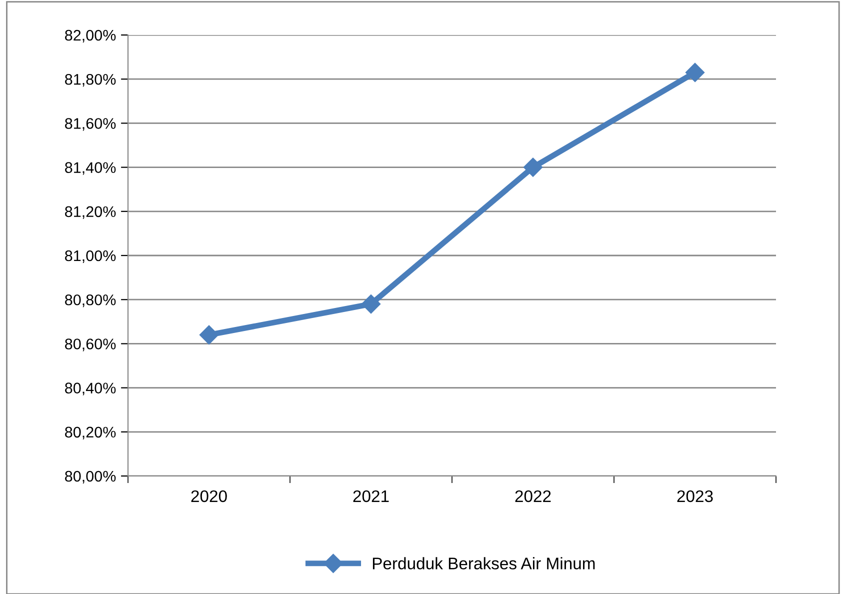 This screenshot has height=594, width=845. What do you see at coordinates (90, 124) in the screenshot?
I see `y-tick-label: 81,60%` at bounding box center [90, 124].